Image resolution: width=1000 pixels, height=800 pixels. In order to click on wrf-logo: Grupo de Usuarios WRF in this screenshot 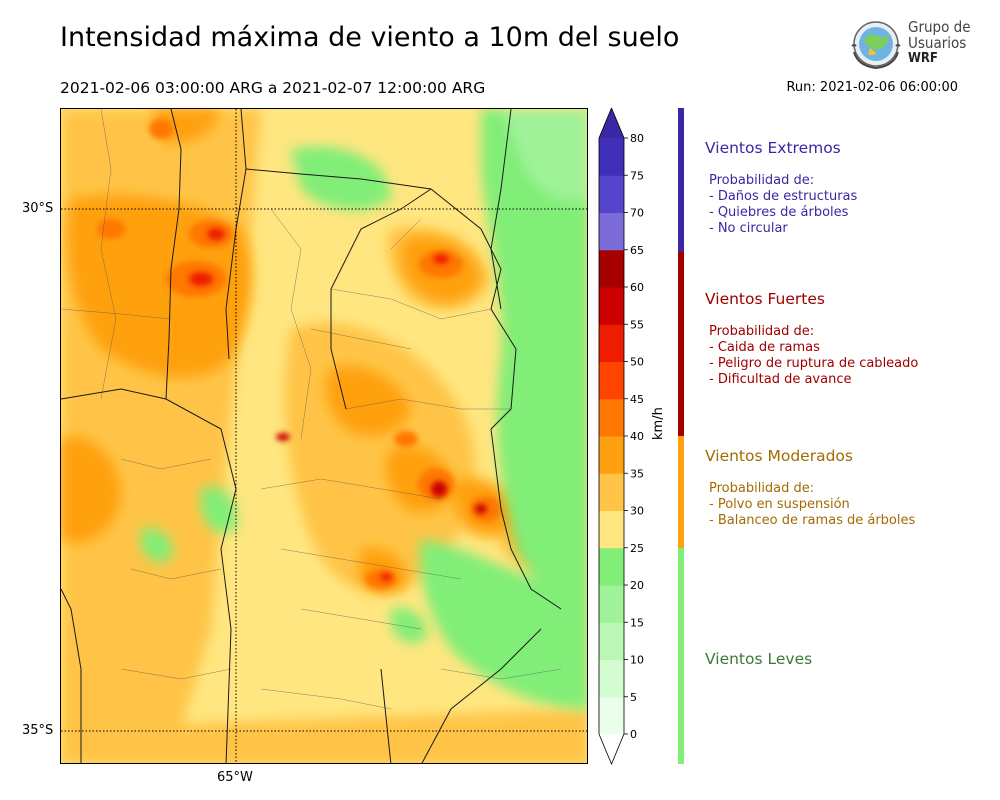, I will do `click(910, 45)`.